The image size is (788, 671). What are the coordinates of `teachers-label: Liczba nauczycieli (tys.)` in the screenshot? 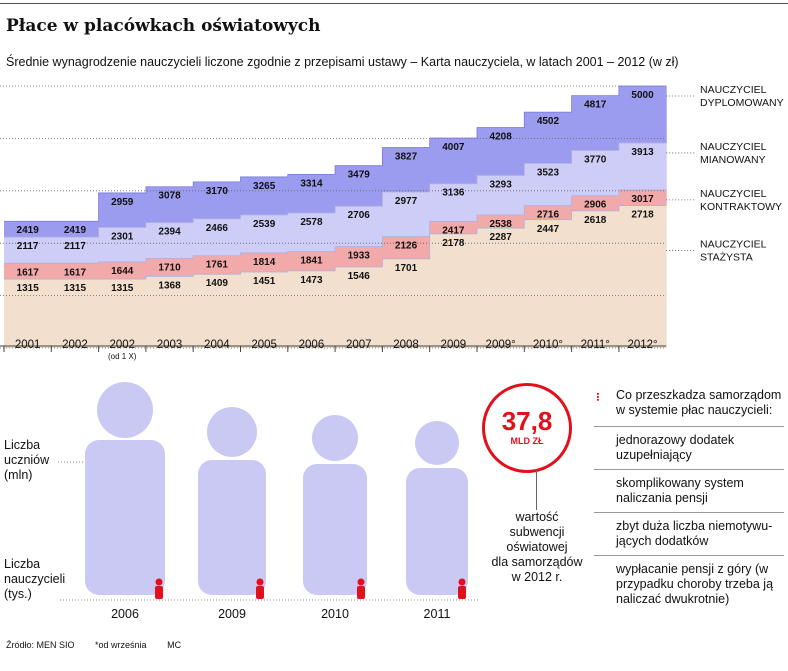 It's located at (35, 579).